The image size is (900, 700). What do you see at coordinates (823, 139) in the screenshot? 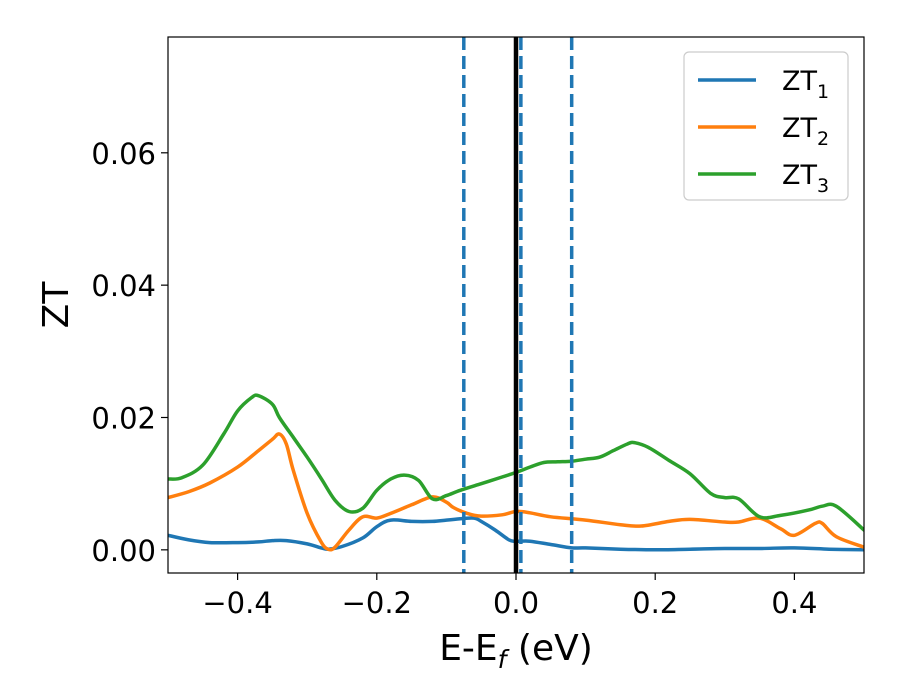
I see `legend-label-subscript: 2` at bounding box center [823, 139].